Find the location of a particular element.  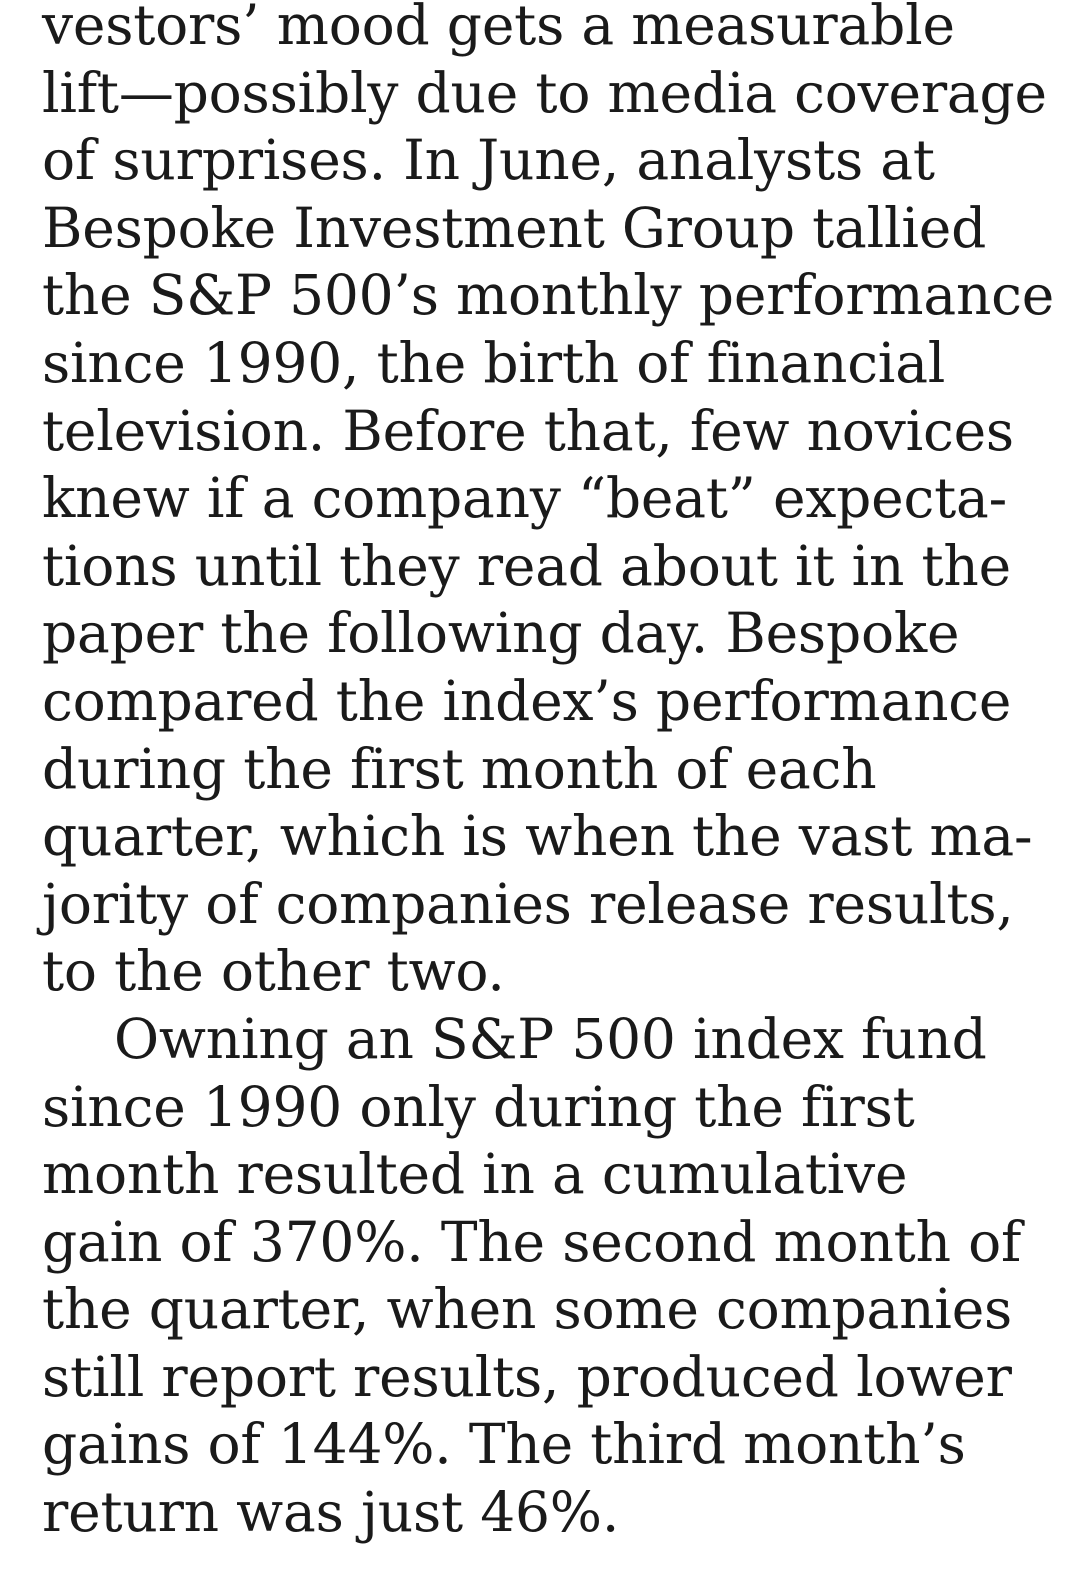

text-line: Owning an S&P 500 index fund is located at coordinates (550, 1038).